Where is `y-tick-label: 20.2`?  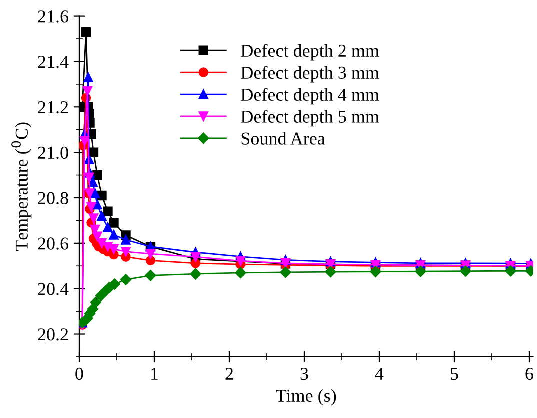 y-tick-label: 20.2 is located at coordinates (53, 334).